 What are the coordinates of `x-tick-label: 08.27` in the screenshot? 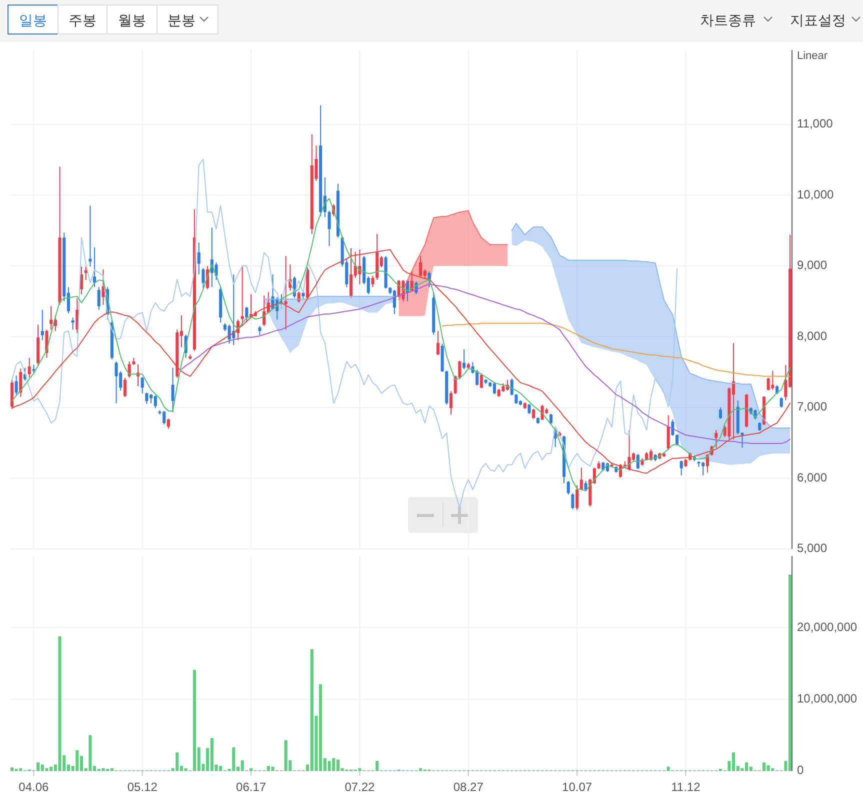 It's located at (468, 787).